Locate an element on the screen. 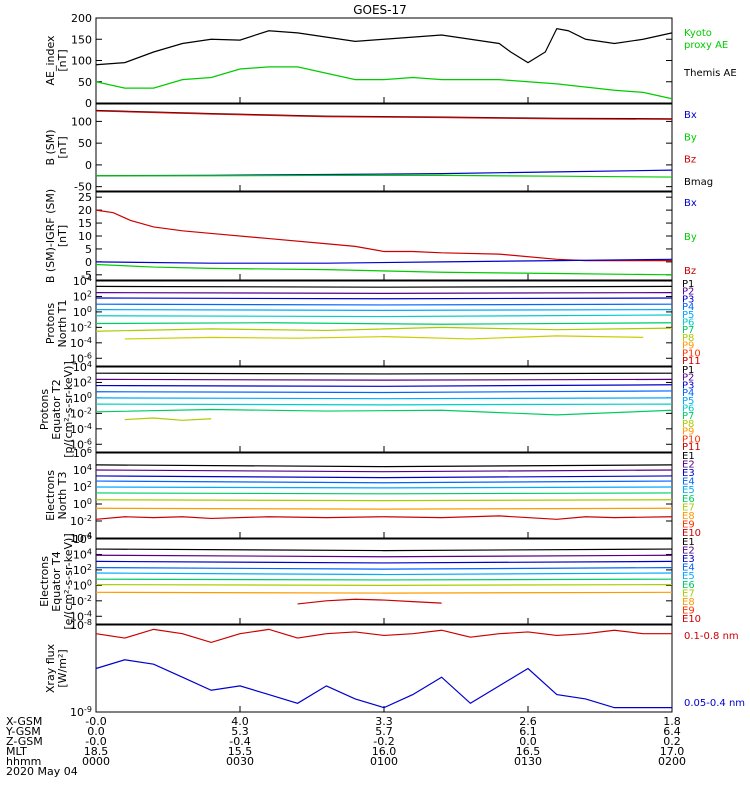 Image resolution: width=750 pixels, height=800 pixels. legend-entry: P1 is located at coordinates (688, 284).